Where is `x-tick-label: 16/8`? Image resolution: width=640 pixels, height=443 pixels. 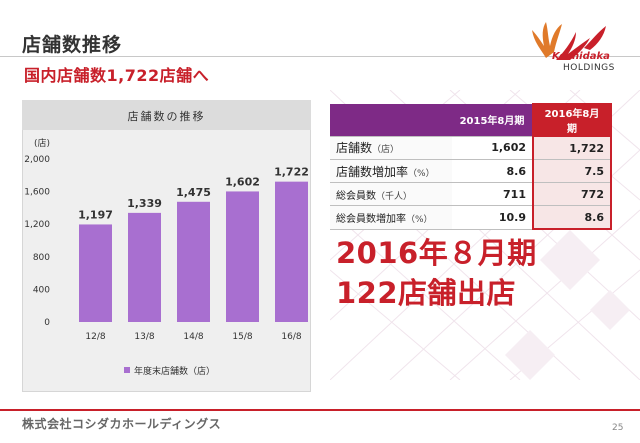 x-tick-label: 16/8 is located at coordinates (291, 337).